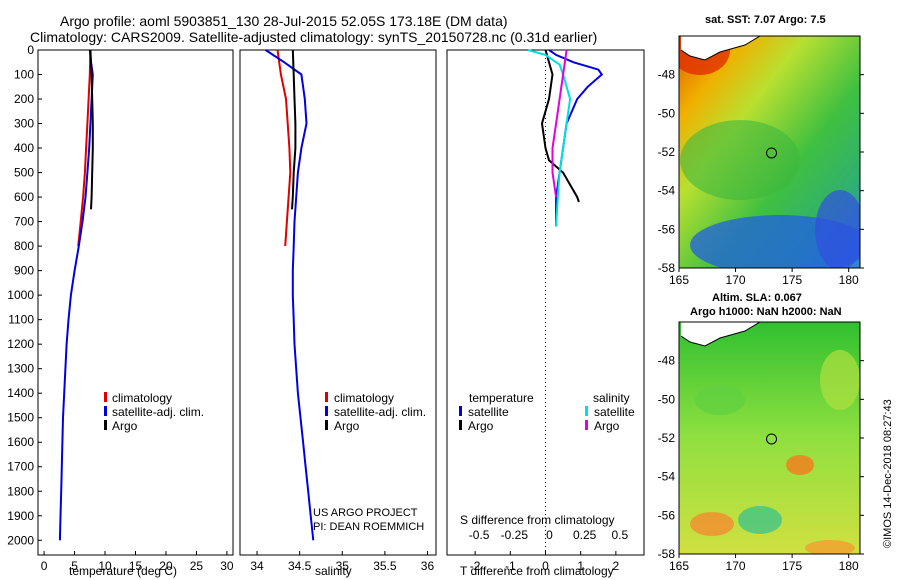 The image size is (900, 580). I want to click on sla-land-mass, so click(720, 334).